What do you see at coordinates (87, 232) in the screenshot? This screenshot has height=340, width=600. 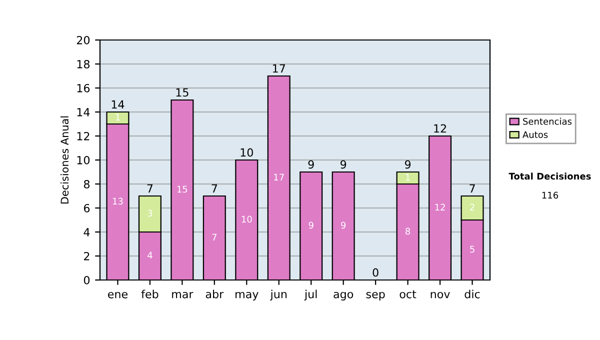 I see `y-tick-label: 4` at bounding box center [87, 232].